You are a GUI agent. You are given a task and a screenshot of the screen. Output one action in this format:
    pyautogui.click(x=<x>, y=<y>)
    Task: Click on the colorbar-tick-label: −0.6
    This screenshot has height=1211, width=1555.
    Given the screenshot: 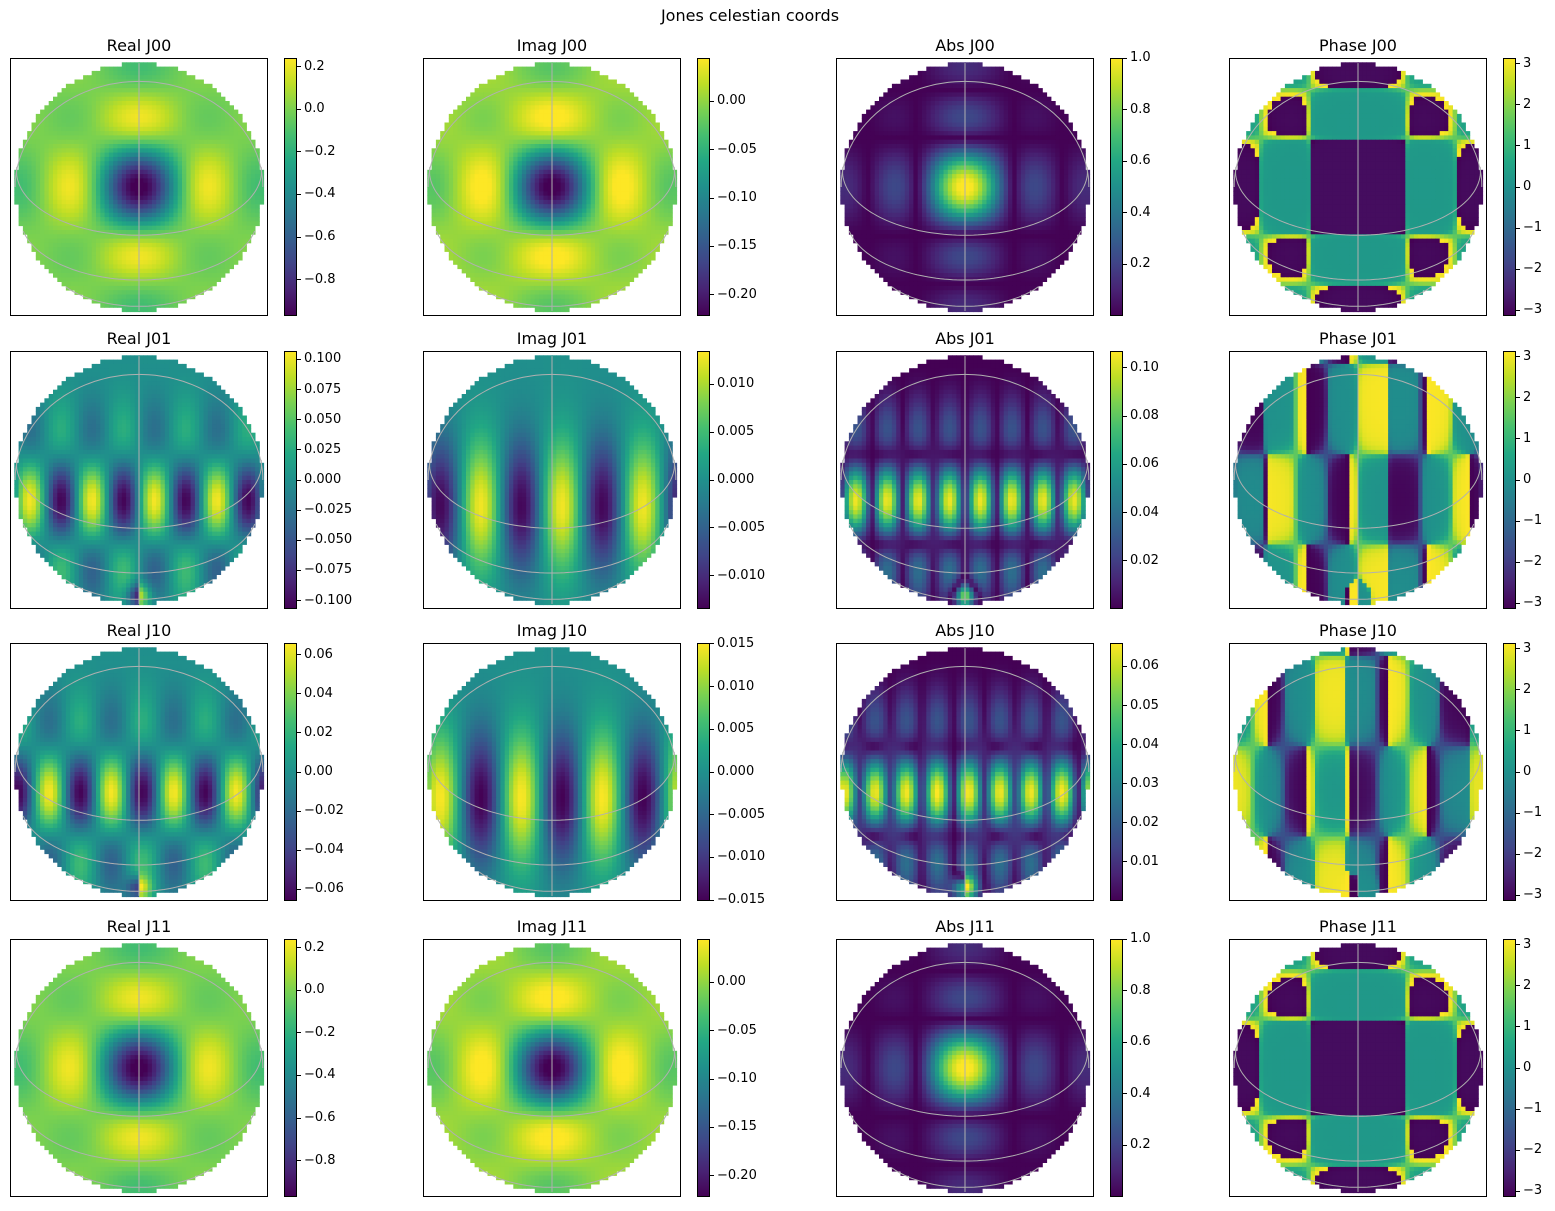 What is the action you would take?
    pyautogui.click(x=320, y=1117)
    